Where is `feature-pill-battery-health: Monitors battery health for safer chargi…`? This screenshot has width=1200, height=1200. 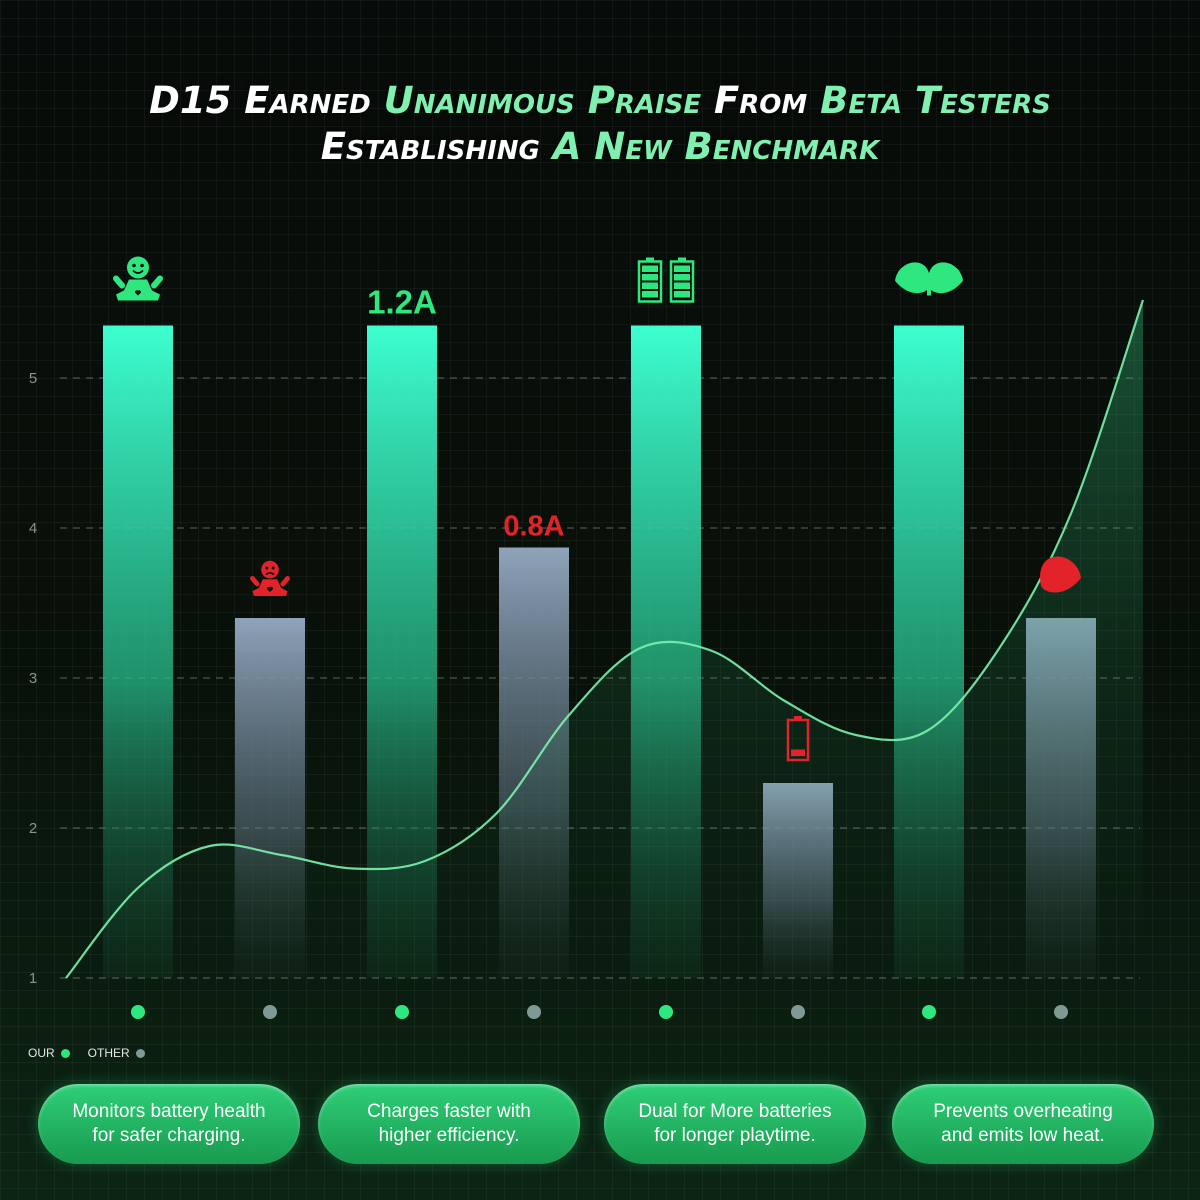 feature-pill-battery-health: Monitors battery health for safer chargi… is located at coordinates (169, 1124).